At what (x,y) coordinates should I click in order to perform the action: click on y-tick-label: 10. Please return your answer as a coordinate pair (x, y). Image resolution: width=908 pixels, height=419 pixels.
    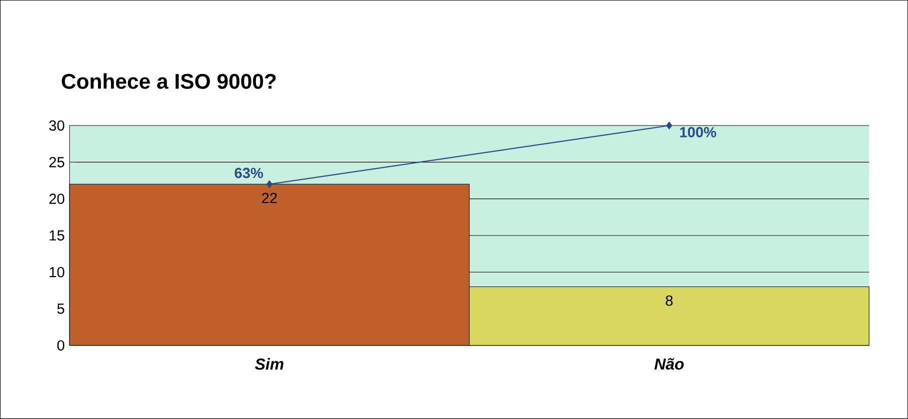
    Looking at the image, I should click on (57, 272).